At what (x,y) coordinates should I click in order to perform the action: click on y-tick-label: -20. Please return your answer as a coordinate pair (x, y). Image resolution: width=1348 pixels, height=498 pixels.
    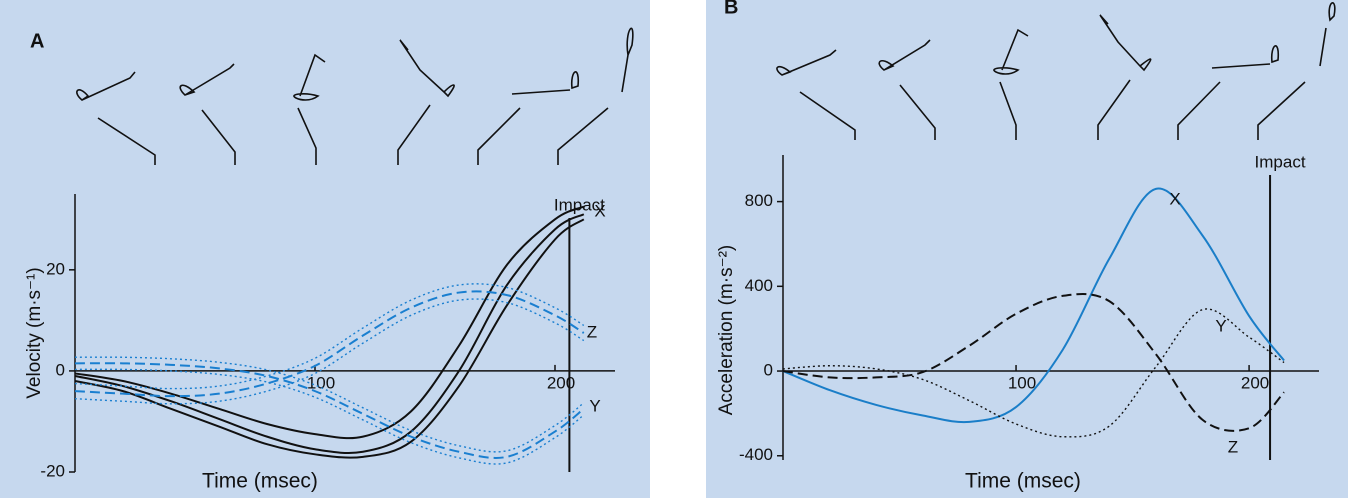
    Looking at the image, I should click on (52, 470).